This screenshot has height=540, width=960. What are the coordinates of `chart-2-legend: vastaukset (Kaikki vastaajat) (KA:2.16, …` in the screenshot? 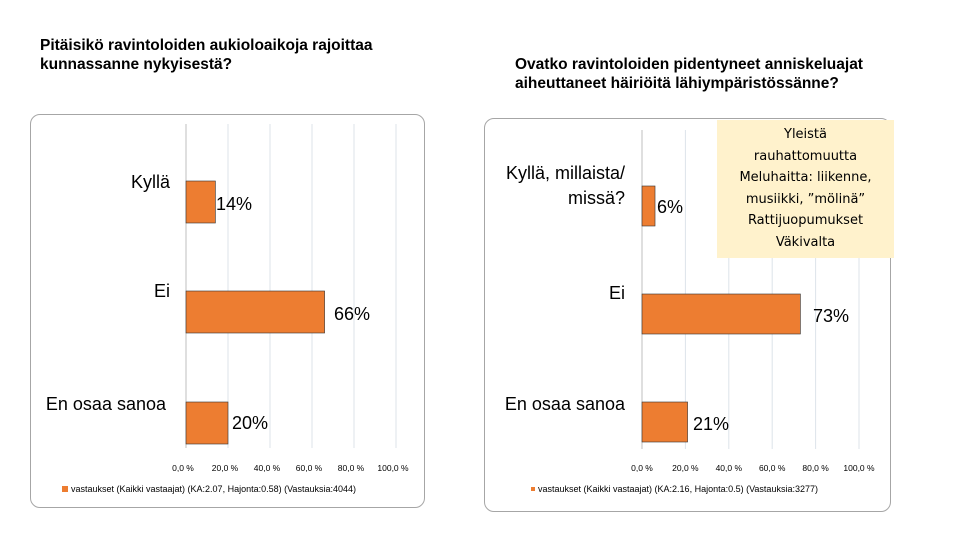 It's located at (674, 489).